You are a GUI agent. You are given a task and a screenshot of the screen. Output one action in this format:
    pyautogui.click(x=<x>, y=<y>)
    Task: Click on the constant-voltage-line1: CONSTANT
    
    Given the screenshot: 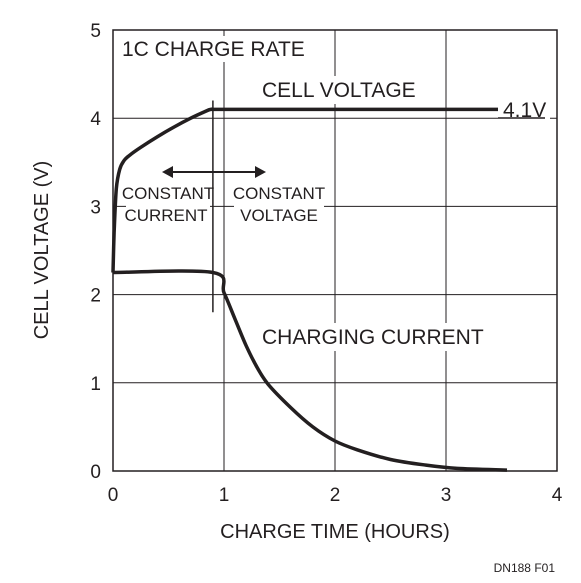 What is the action you would take?
    pyautogui.click(x=279, y=193)
    